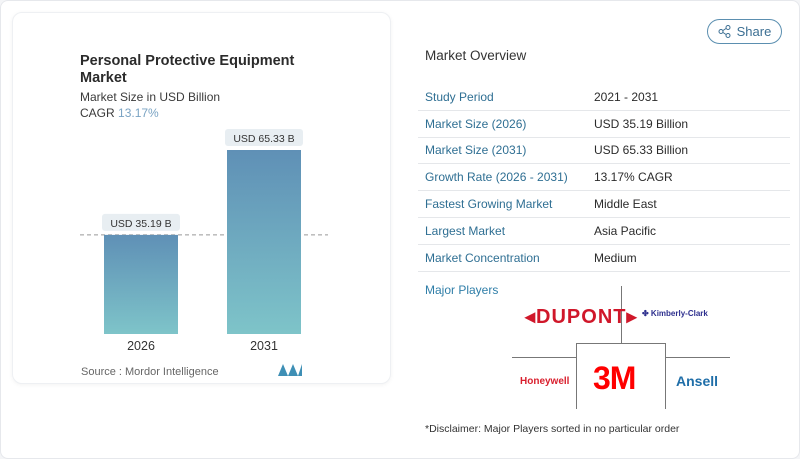 This screenshot has height=459, width=800. Describe the element at coordinates (476, 150) in the screenshot. I see `row-label: Market Size (2031)` at that location.